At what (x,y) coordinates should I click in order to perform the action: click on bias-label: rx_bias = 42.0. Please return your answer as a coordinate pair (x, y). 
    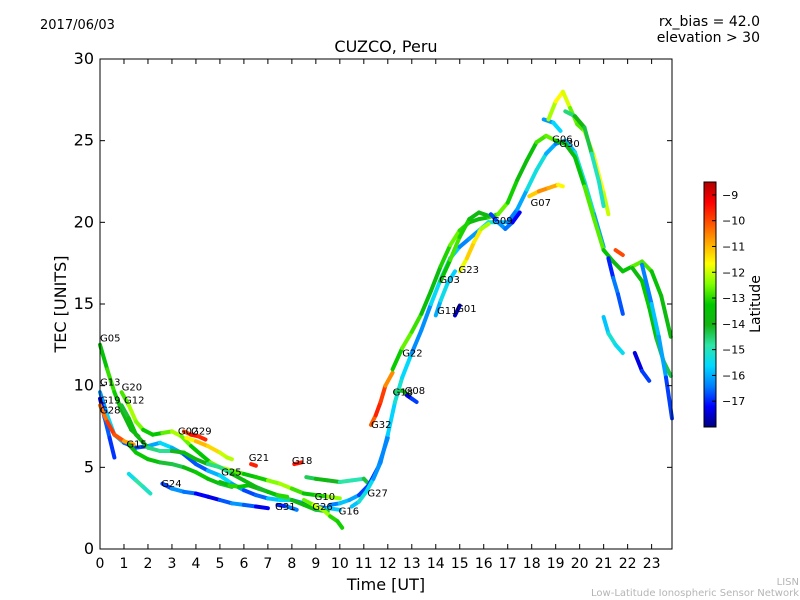
    Looking at the image, I should click on (709, 22).